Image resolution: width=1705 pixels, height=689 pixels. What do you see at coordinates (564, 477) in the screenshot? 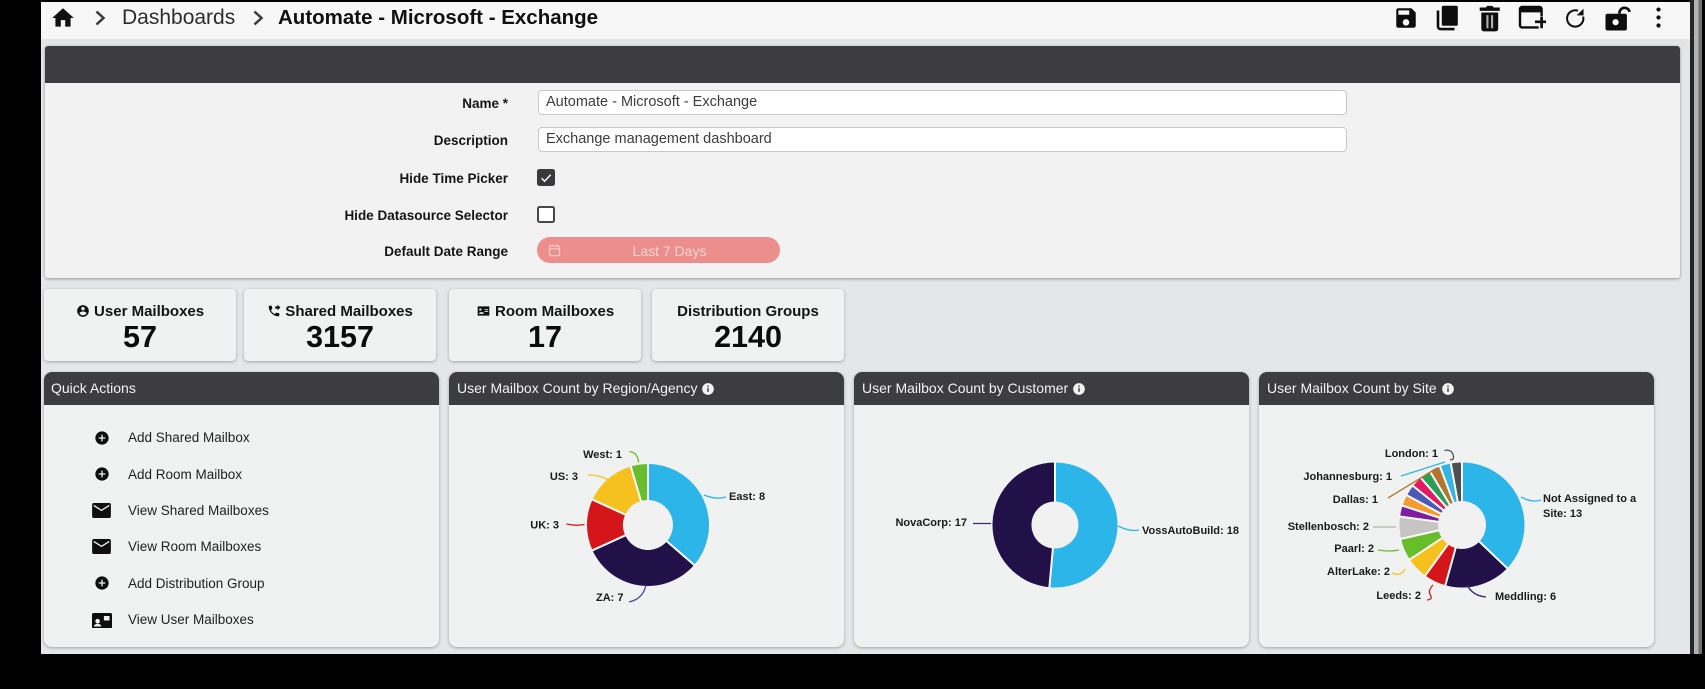
I see `svg-text: US: 3` at bounding box center [564, 477].